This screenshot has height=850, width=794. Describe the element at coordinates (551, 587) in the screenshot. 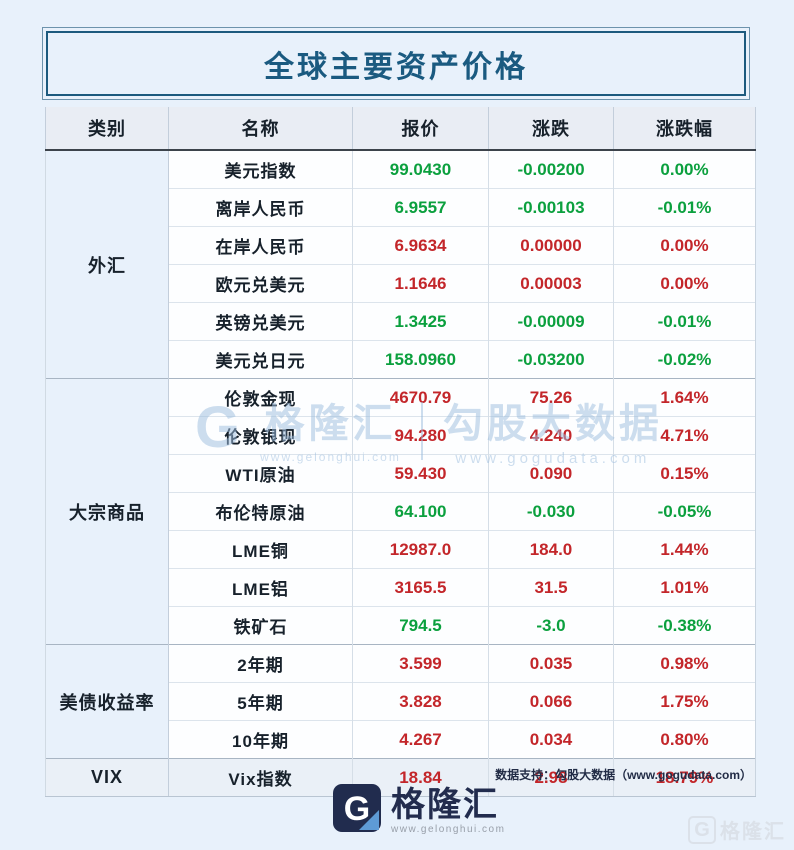

I see `change-value: 31.5` at that location.